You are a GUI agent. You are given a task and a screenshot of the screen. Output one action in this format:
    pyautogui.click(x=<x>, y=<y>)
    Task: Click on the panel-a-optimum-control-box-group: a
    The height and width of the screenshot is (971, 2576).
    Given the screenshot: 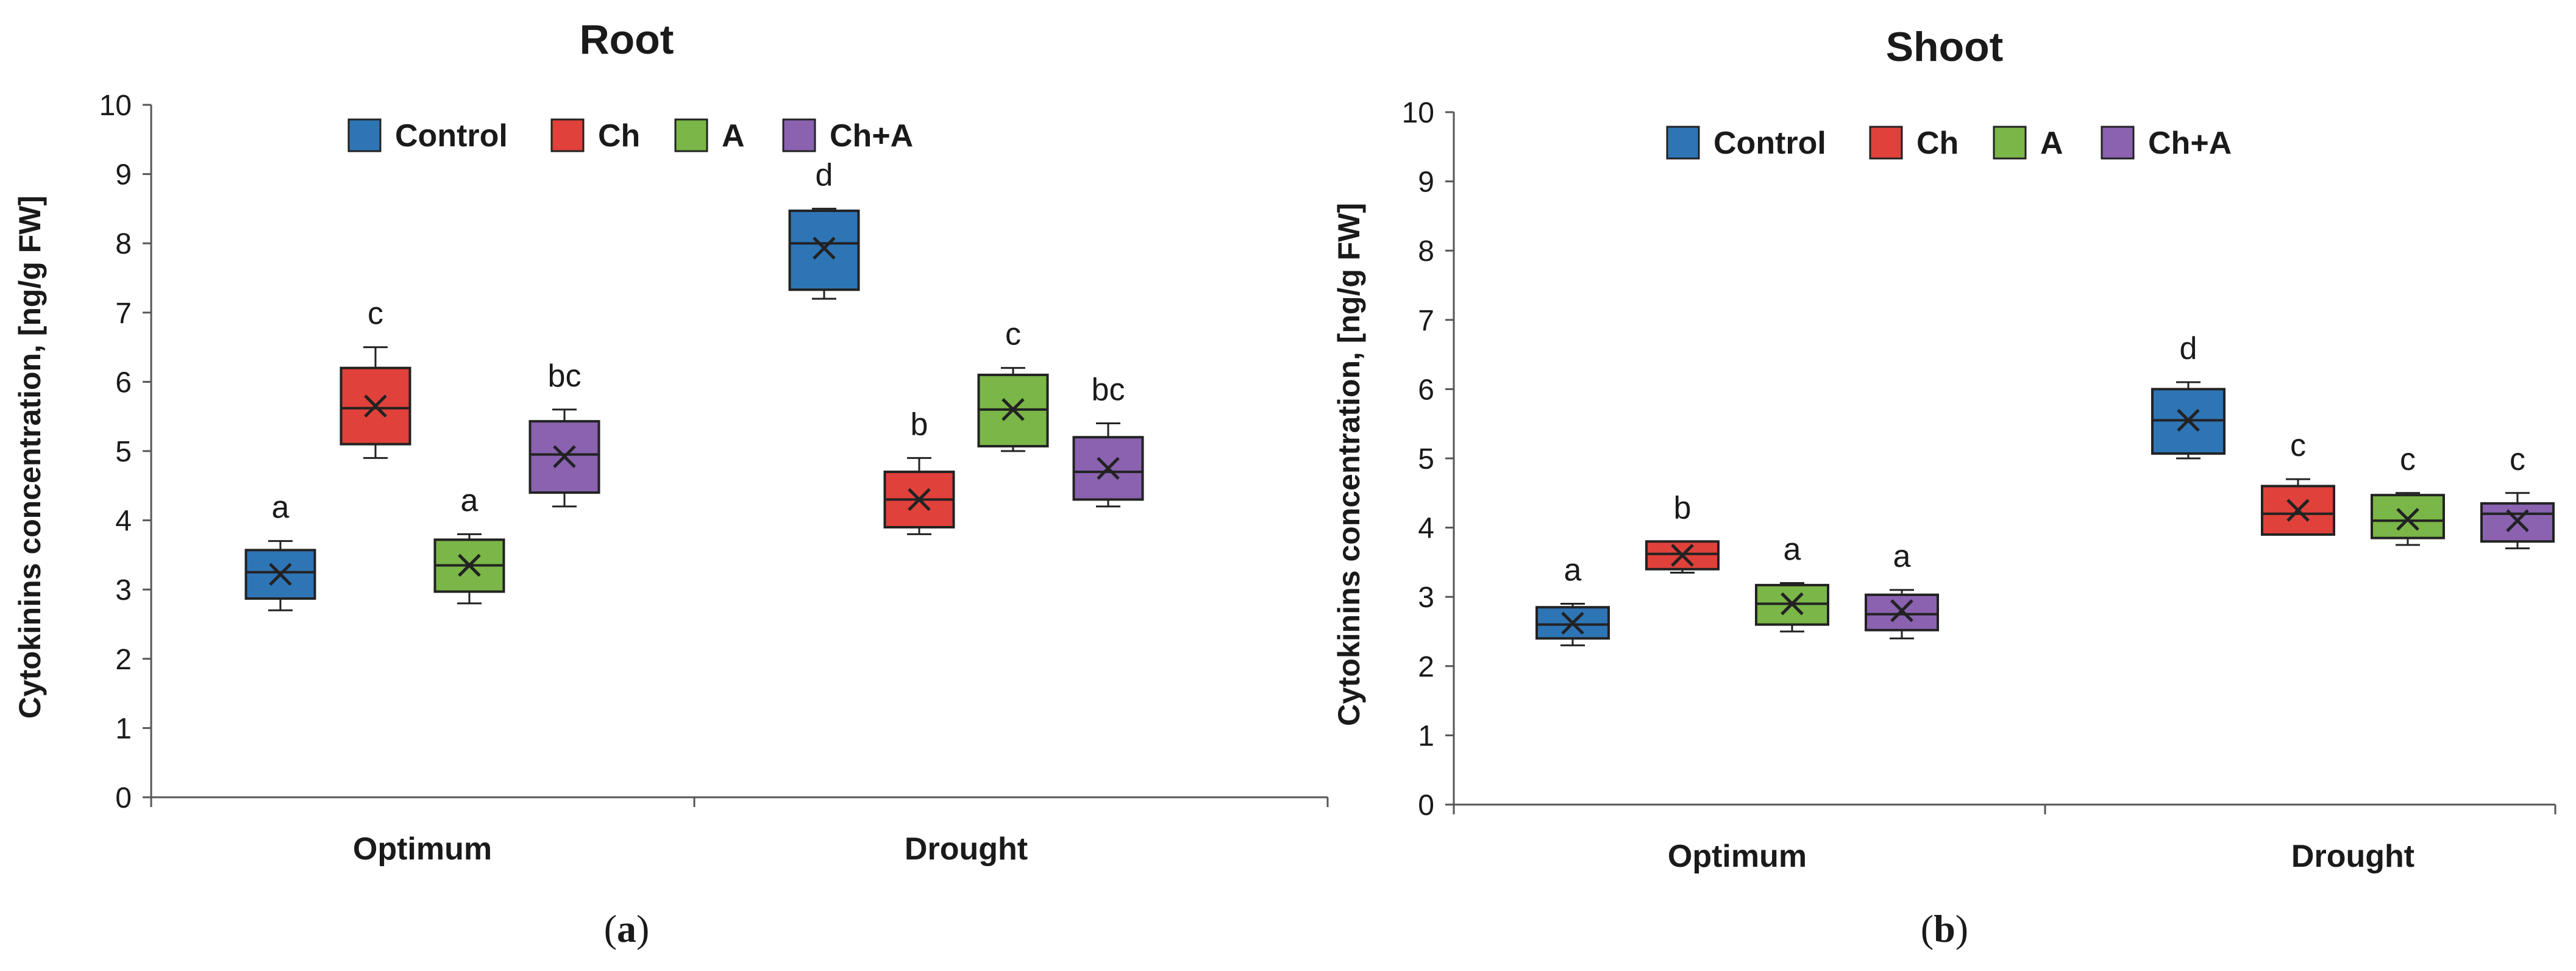 What is the action you would take?
    pyautogui.click(x=280, y=550)
    